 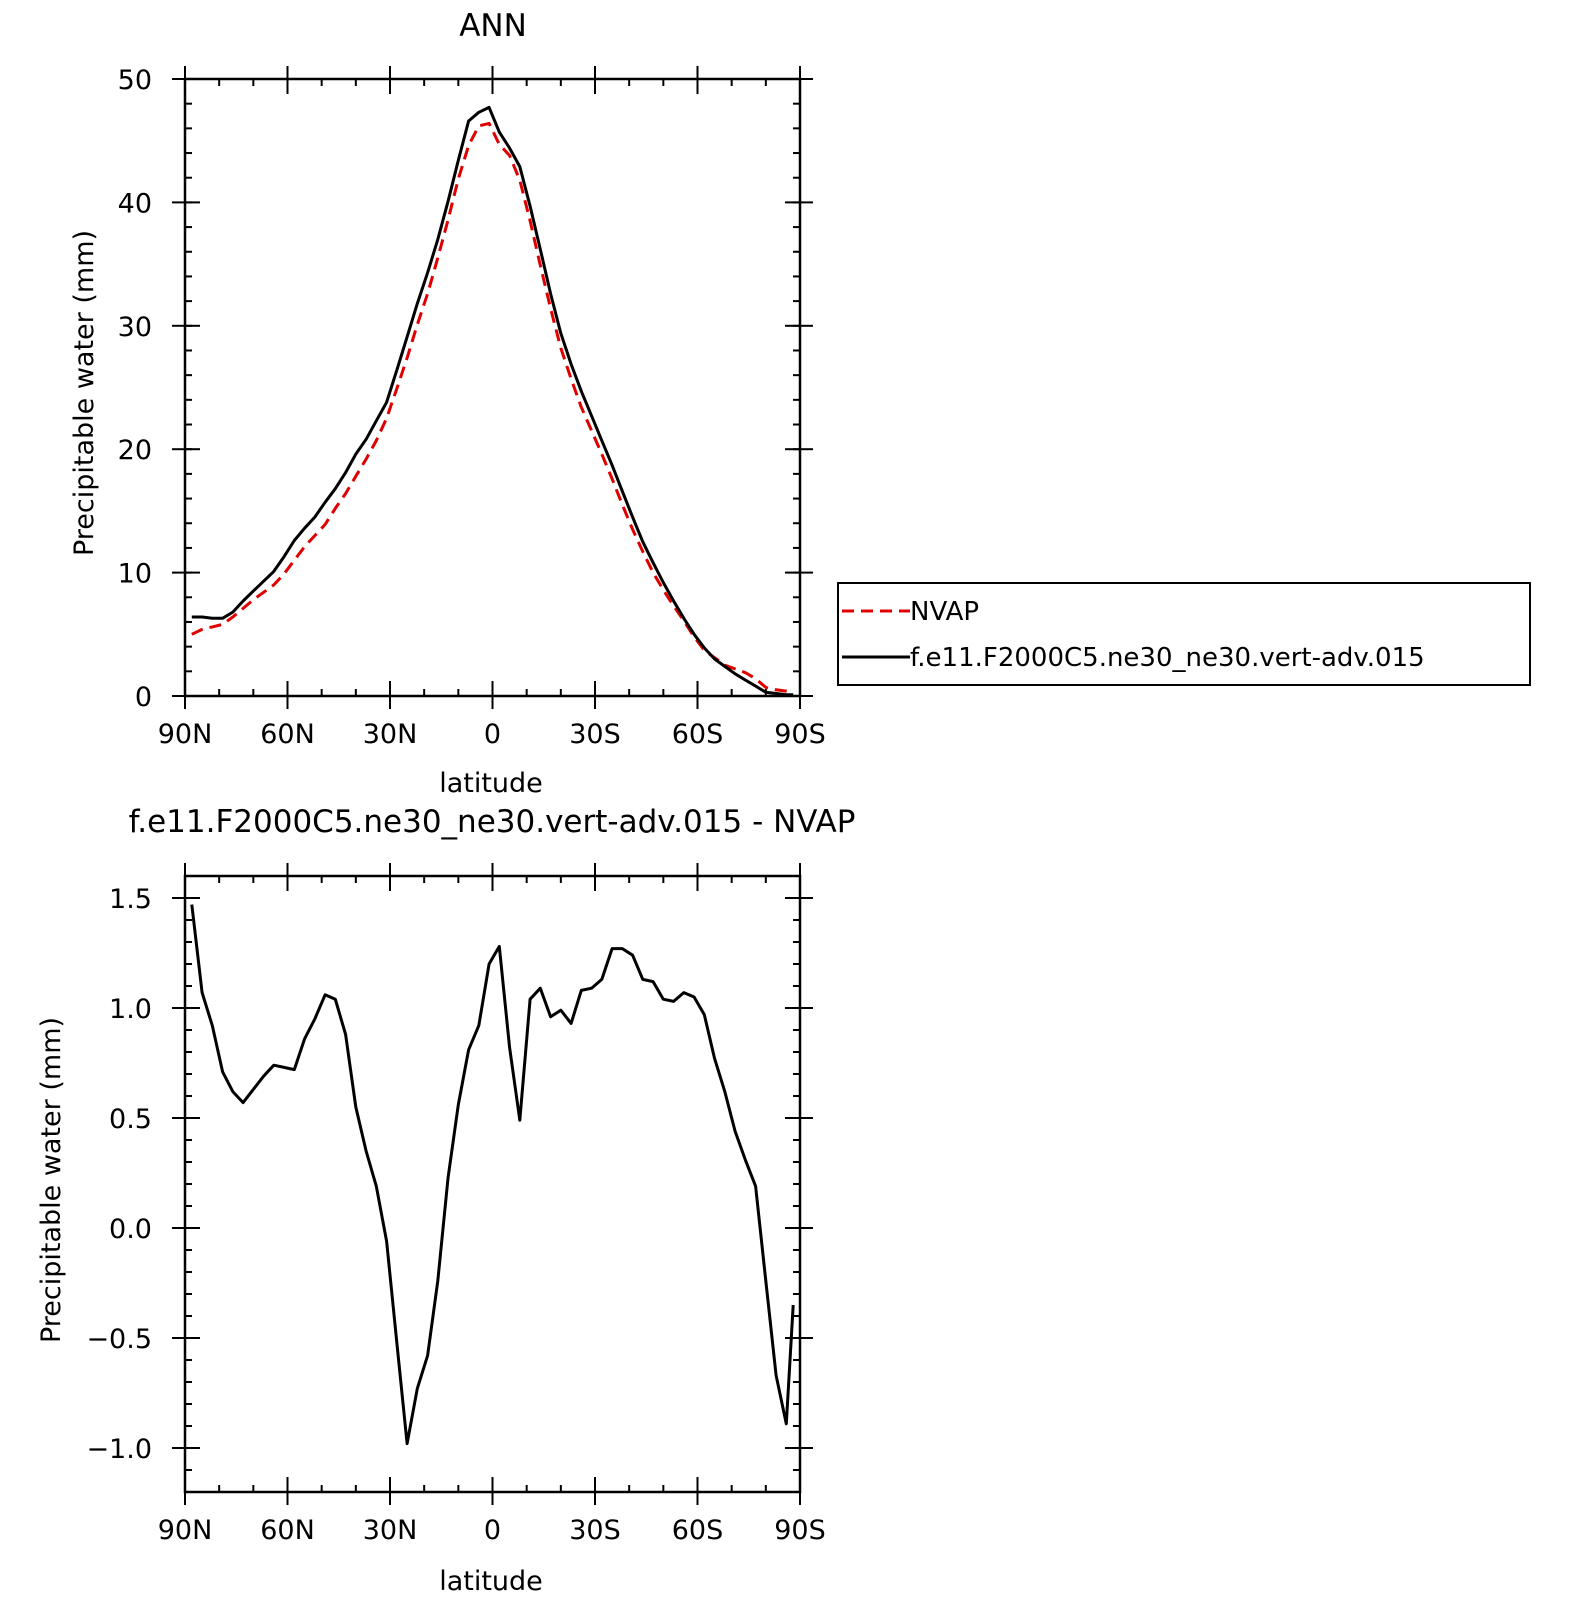 What do you see at coordinates (390, 1530) in the screenshot?
I see `bottom-x-tick-label: 30N` at bounding box center [390, 1530].